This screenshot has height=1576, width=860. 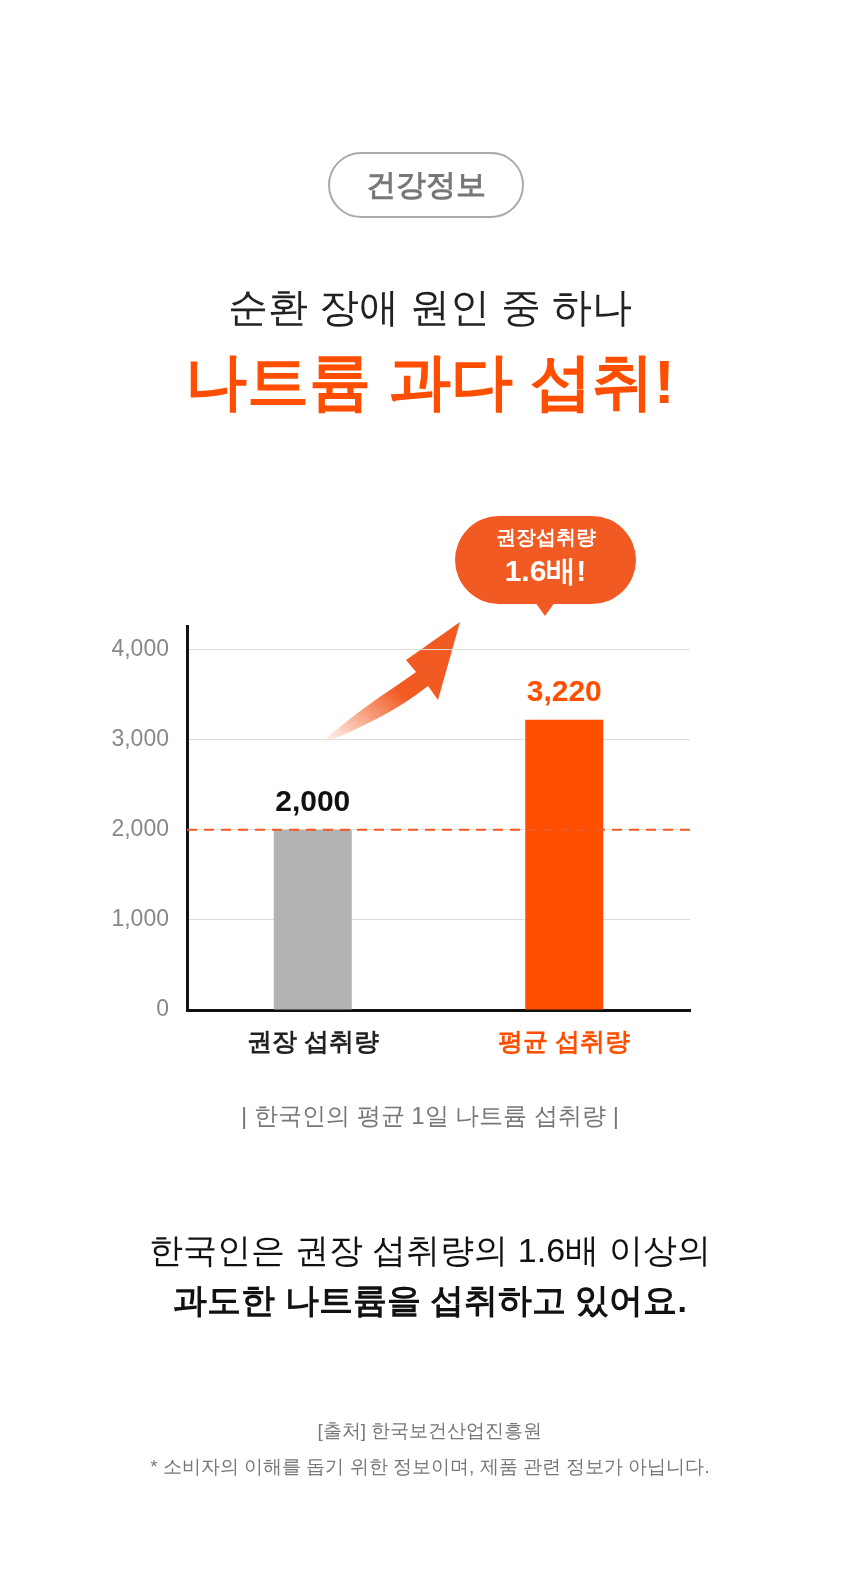 I want to click on data-label: 2,000, so click(x=313, y=800).